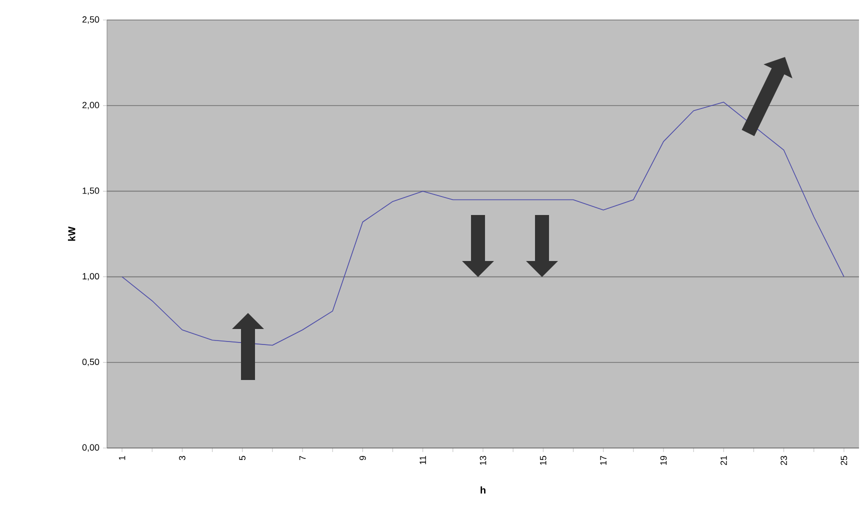 Image resolution: width=861 pixels, height=527 pixels. I want to click on x-tick-label: 1, so click(122, 458).